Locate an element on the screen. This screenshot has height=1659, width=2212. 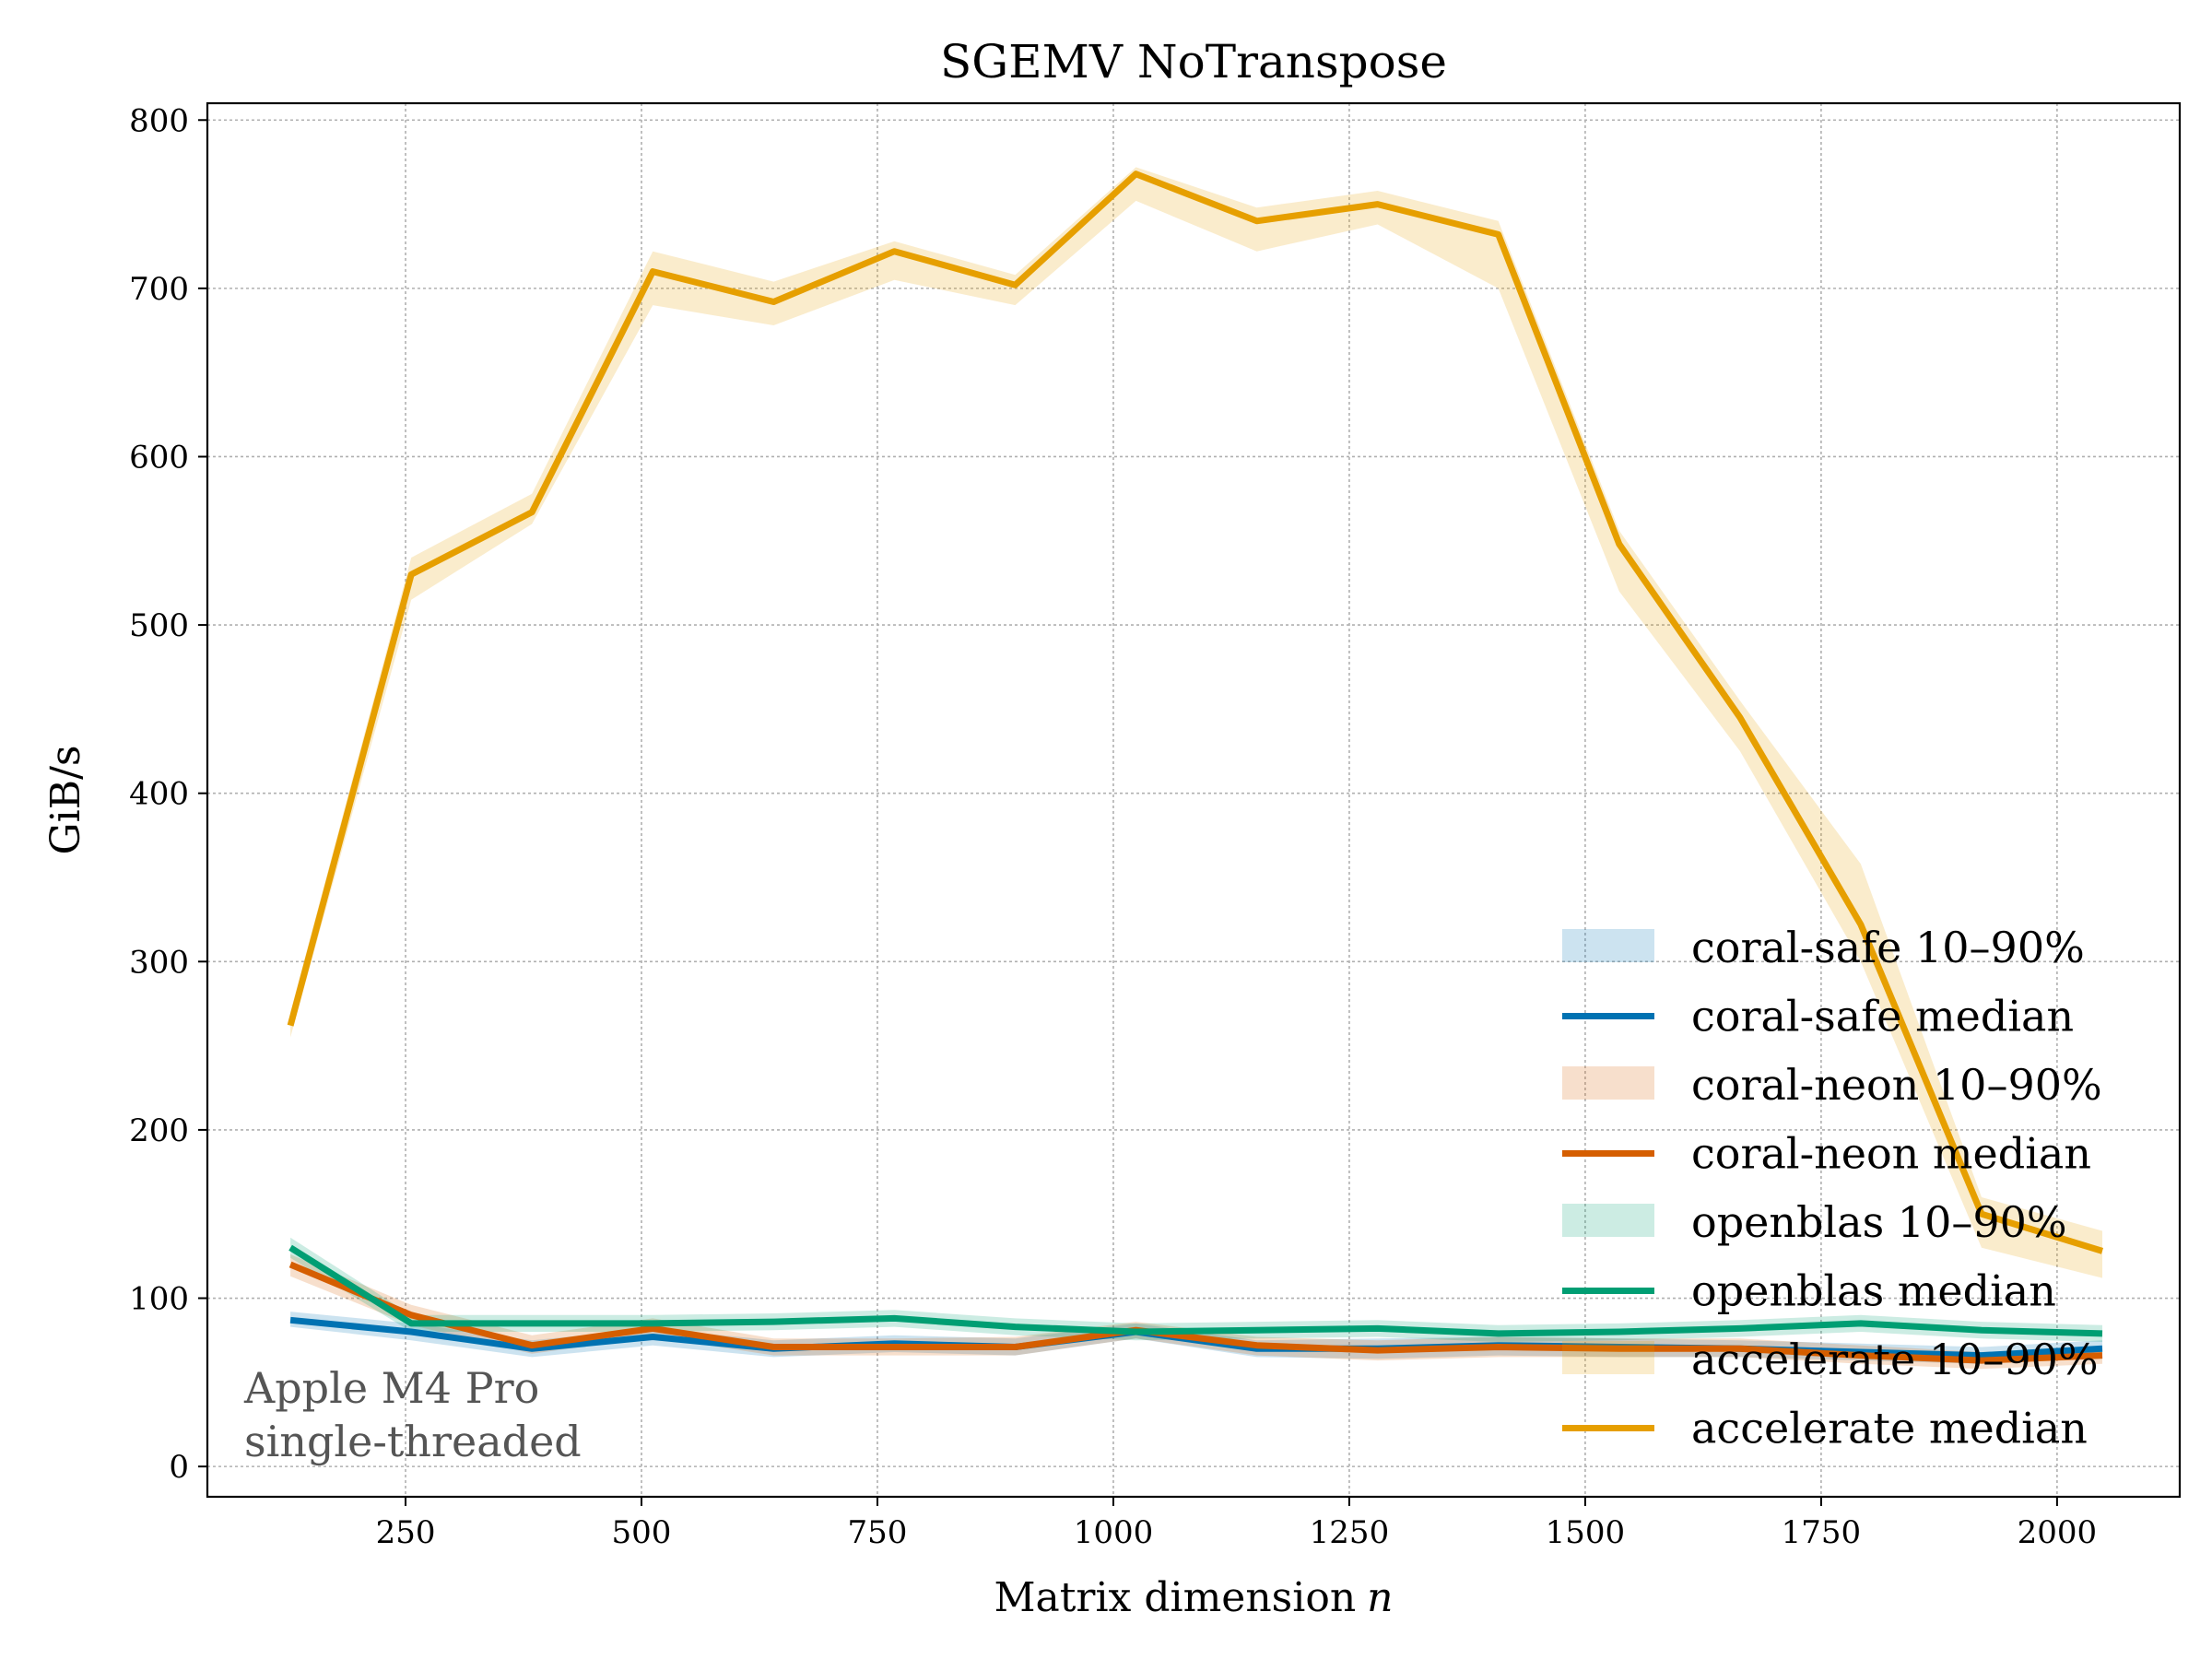
annotation-cpu: Apple M4 Pro is located at coordinates (391, 1388).